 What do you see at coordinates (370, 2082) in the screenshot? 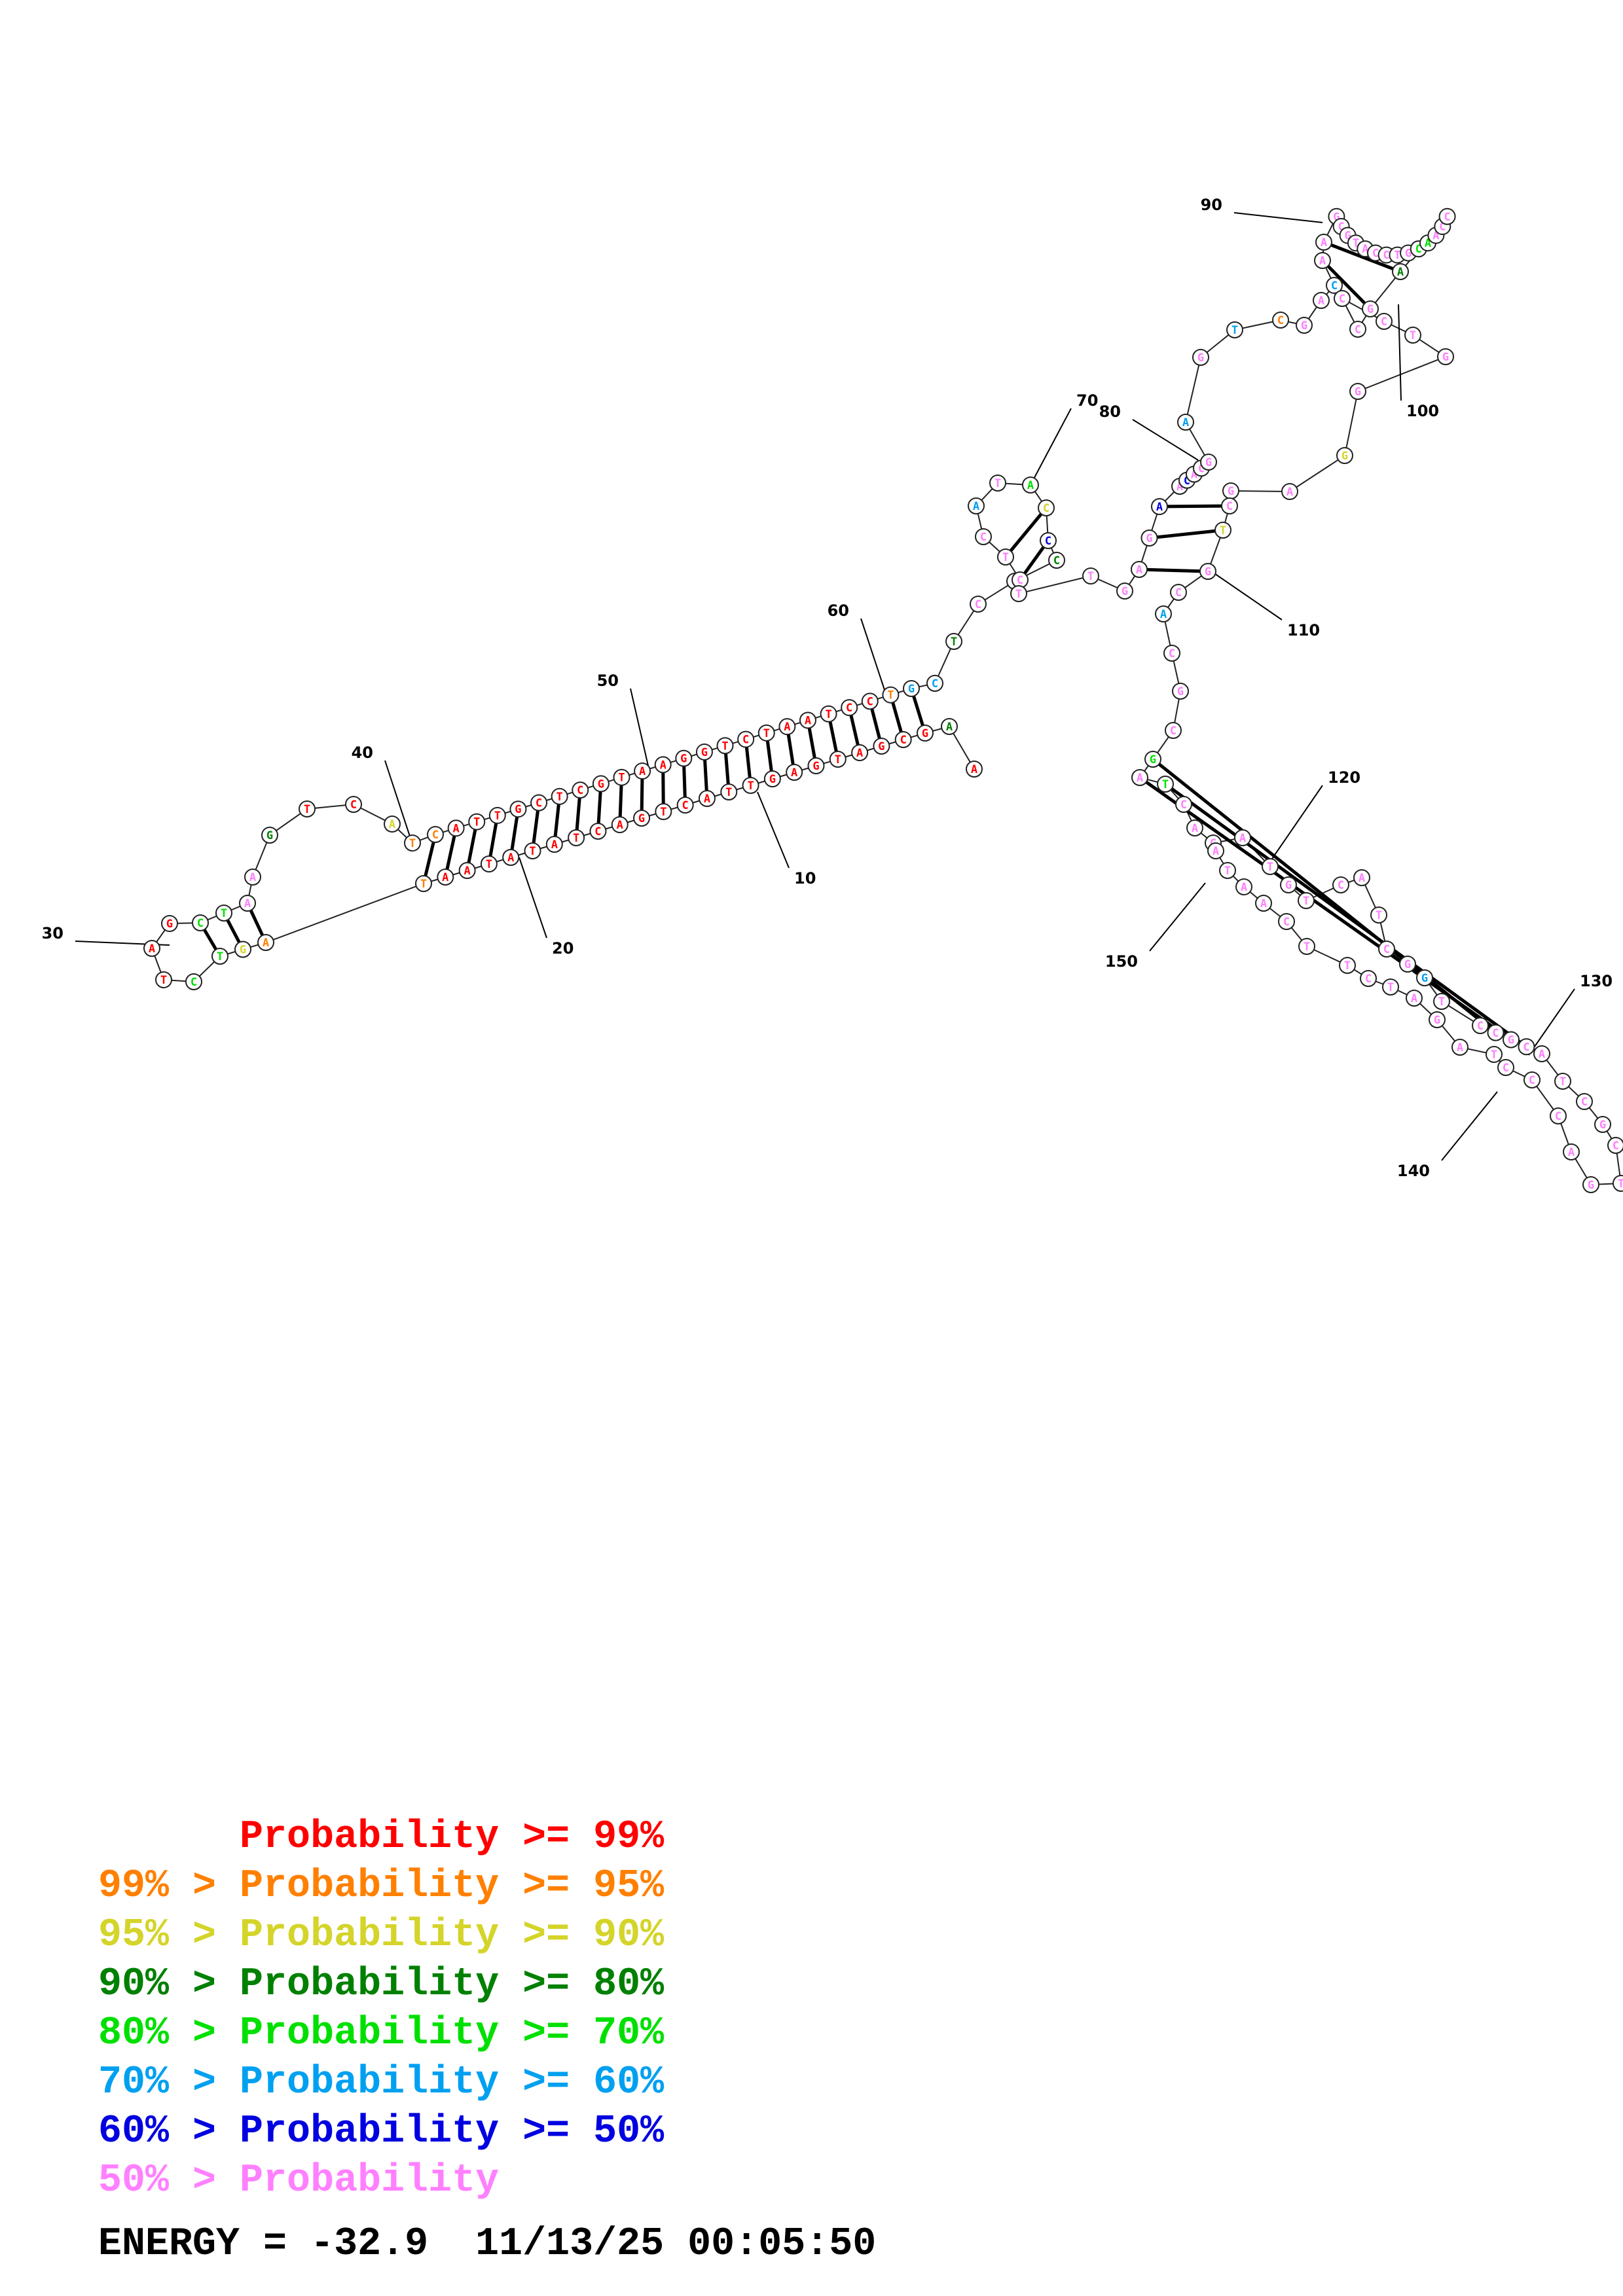
I see `legend-label: Probability` at bounding box center [370, 2082].